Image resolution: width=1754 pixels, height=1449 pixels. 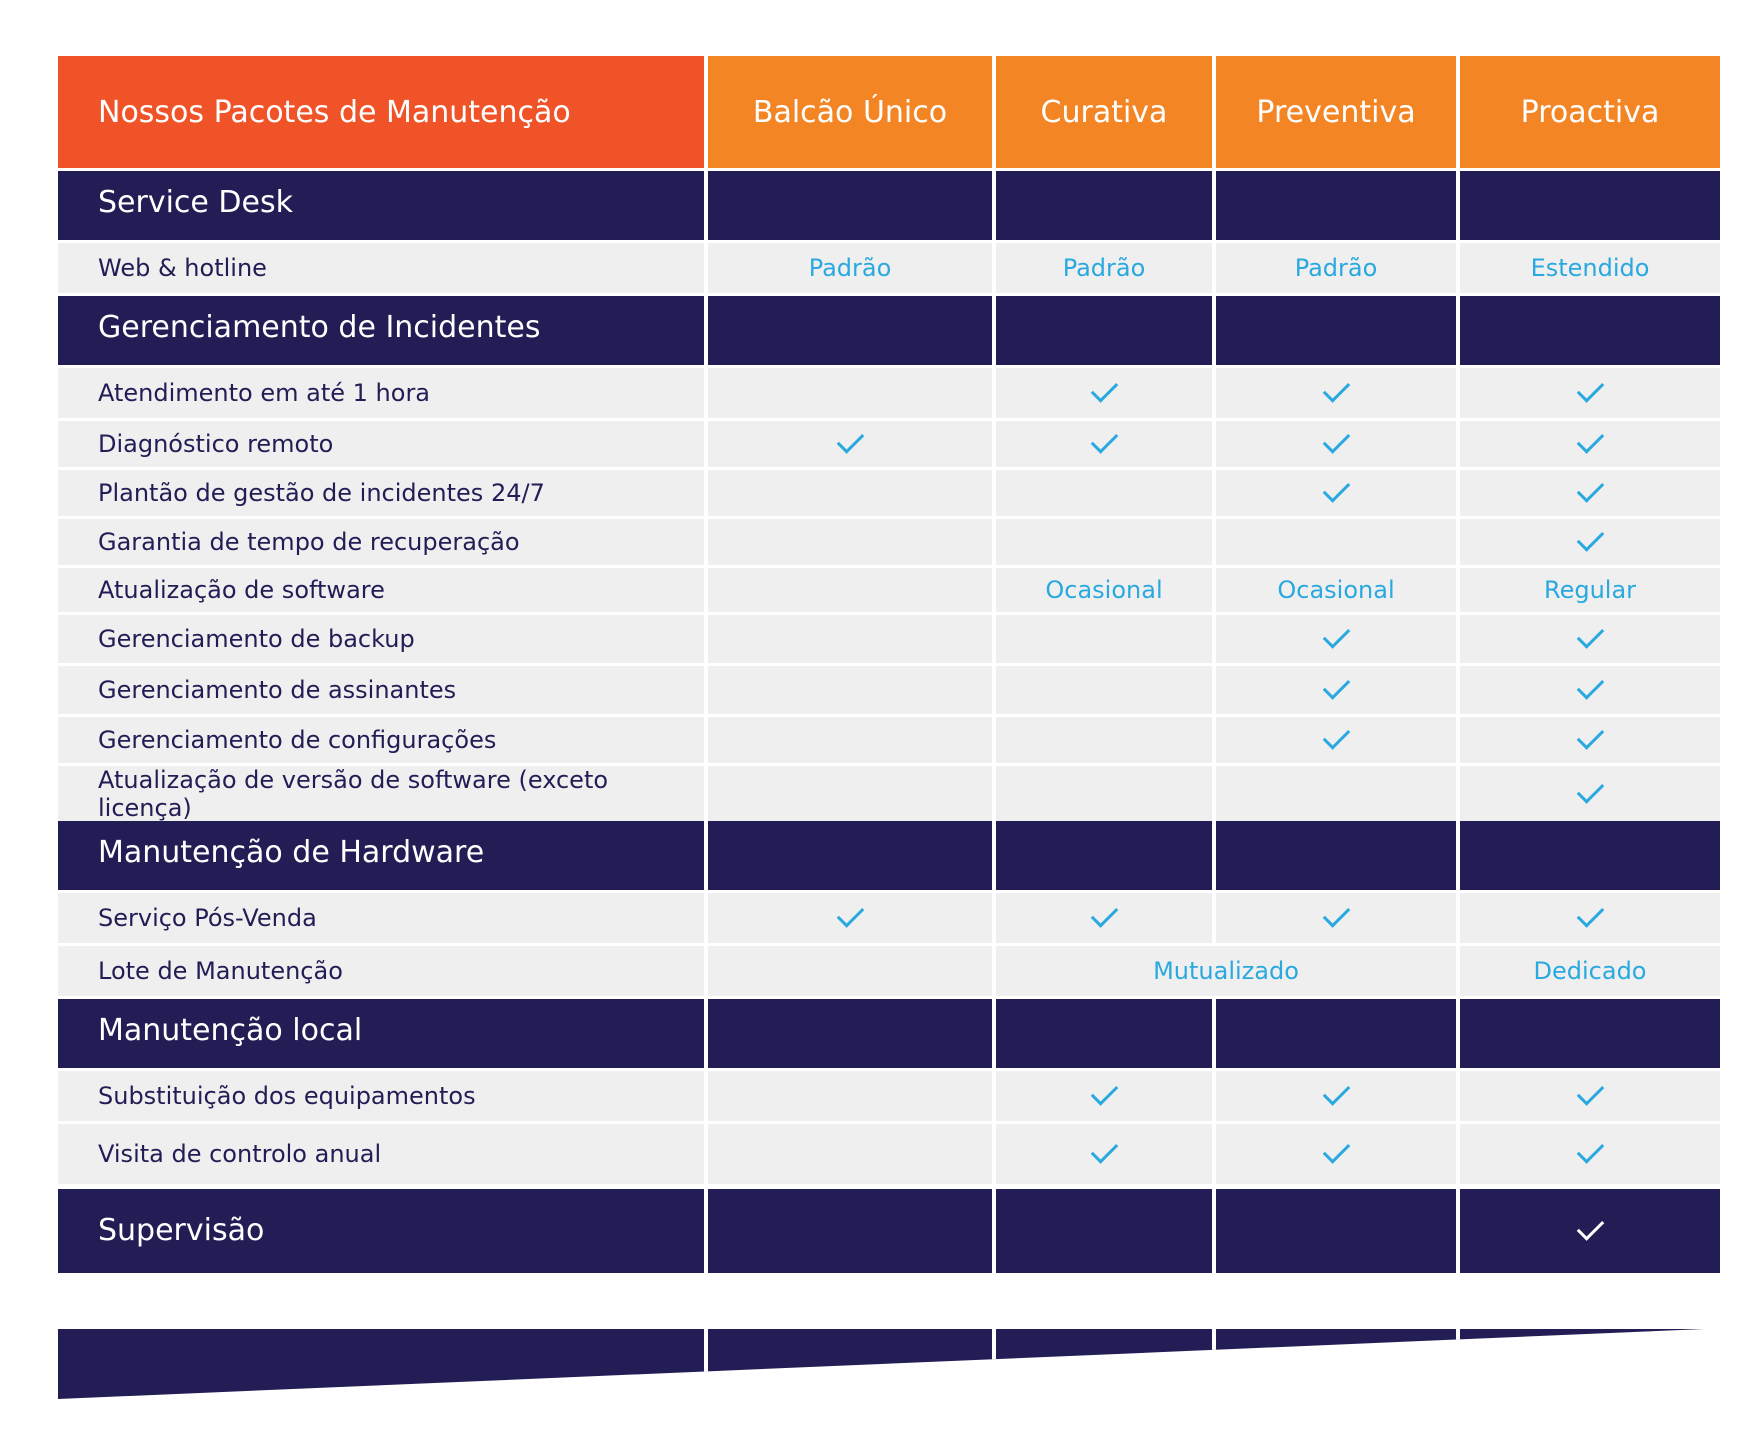 I want to click on column-header-proactiva: Proactiva, so click(x=1590, y=112).